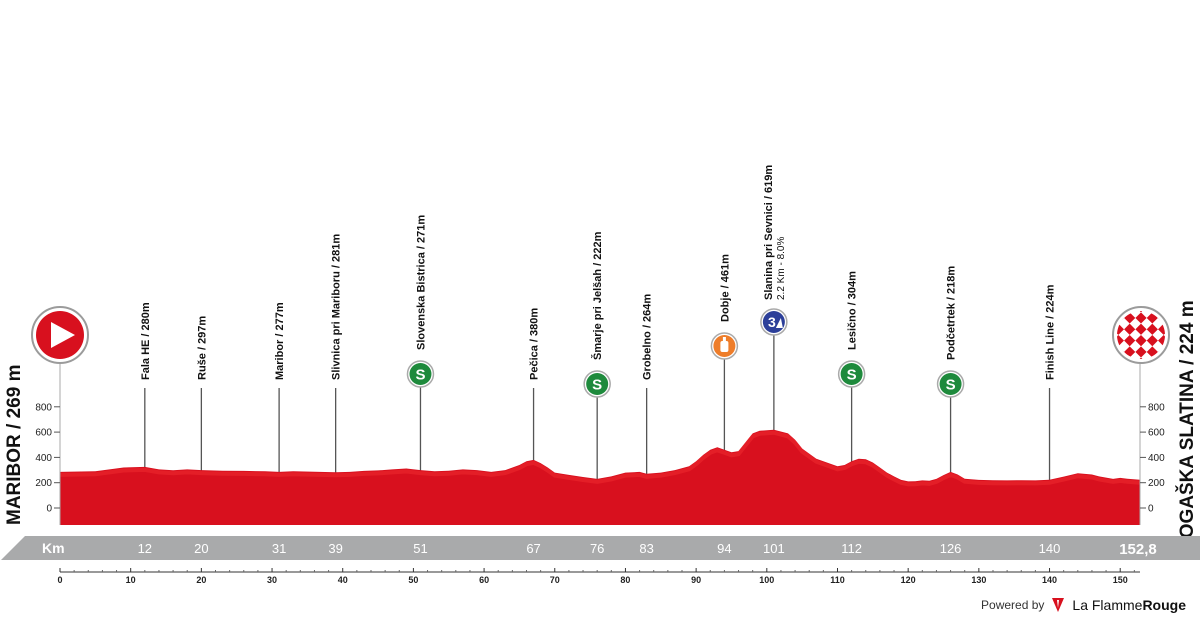 This screenshot has width=1200, height=620. I want to click on x-tick-label: 70, so click(555, 580).